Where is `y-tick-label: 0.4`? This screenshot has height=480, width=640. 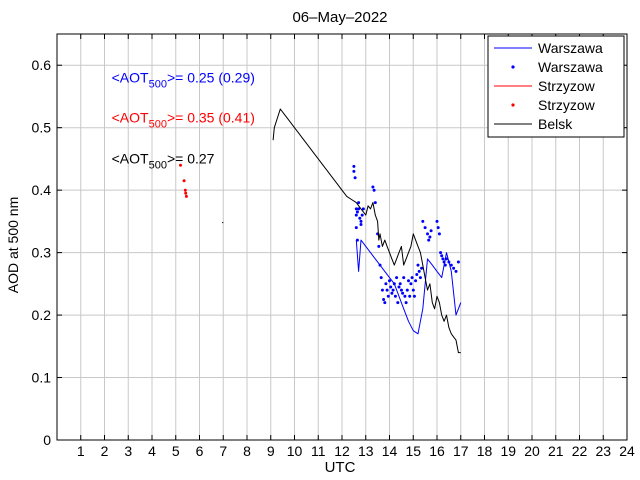 y-tick-label: 0.4 is located at coordinates (42, 190).